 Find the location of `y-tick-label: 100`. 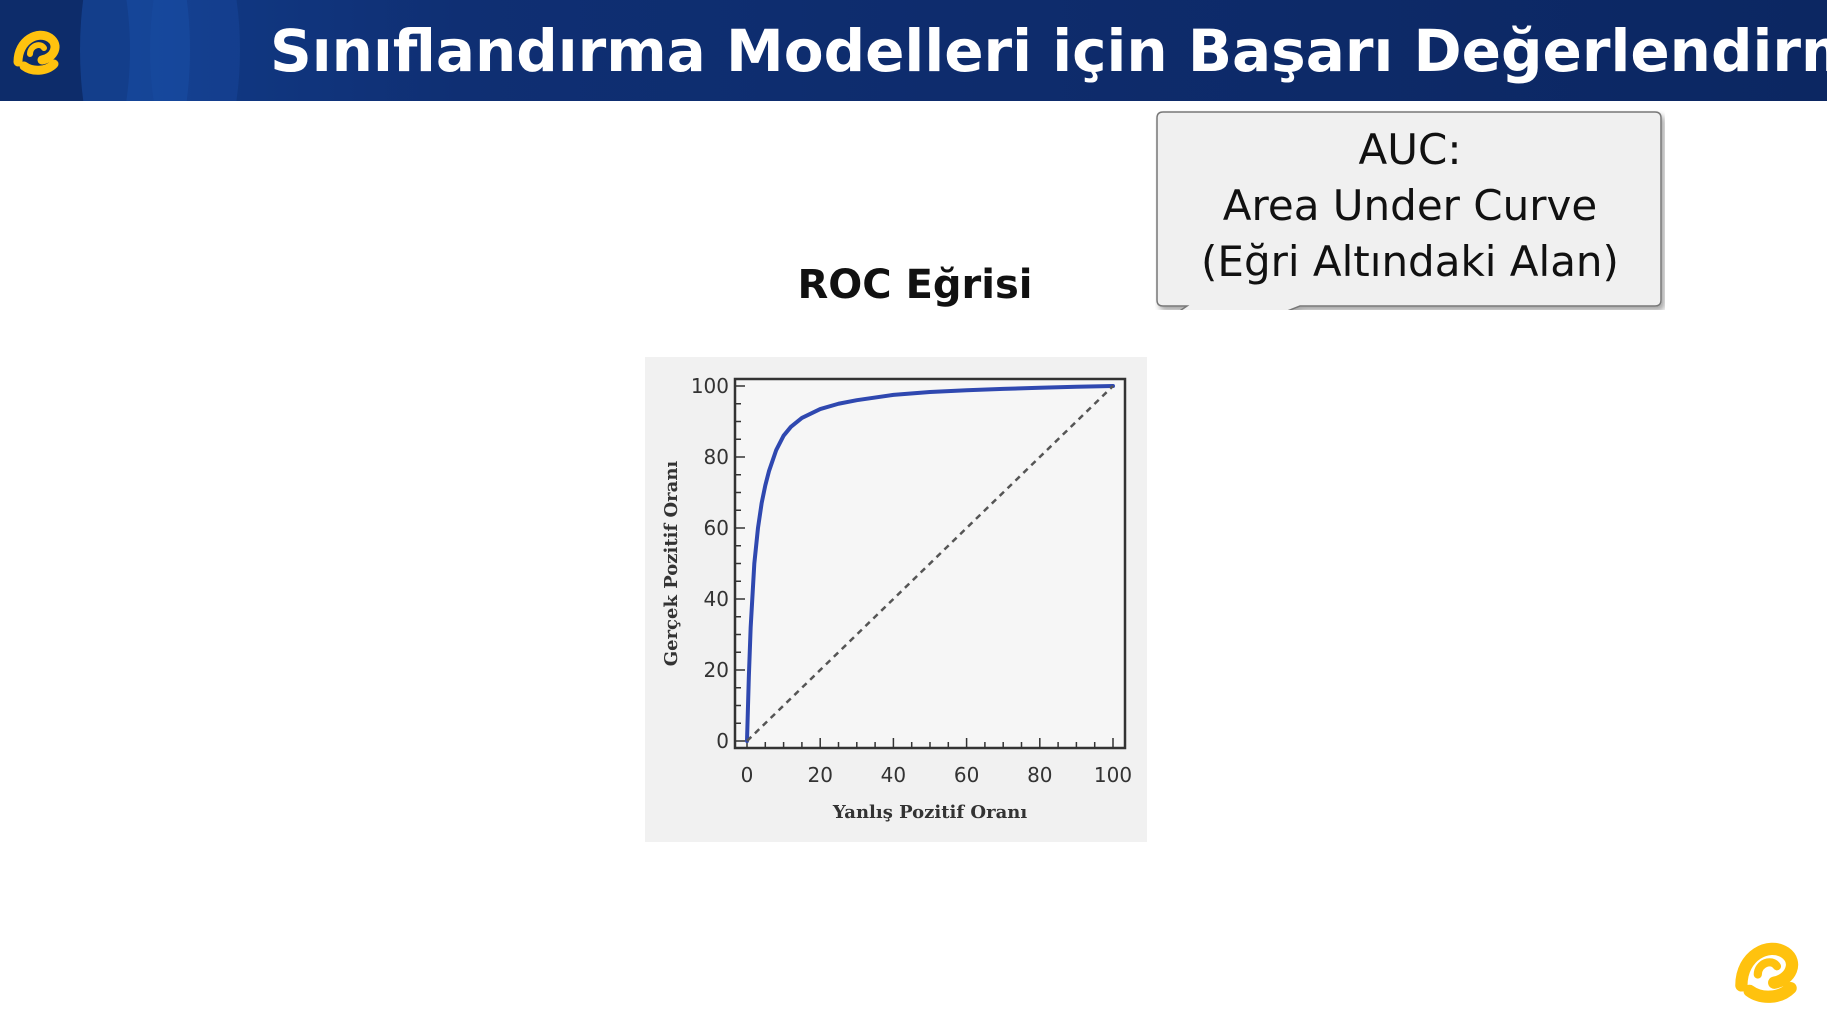

y-tick-label: 100 is located at coordinates (710, 386).